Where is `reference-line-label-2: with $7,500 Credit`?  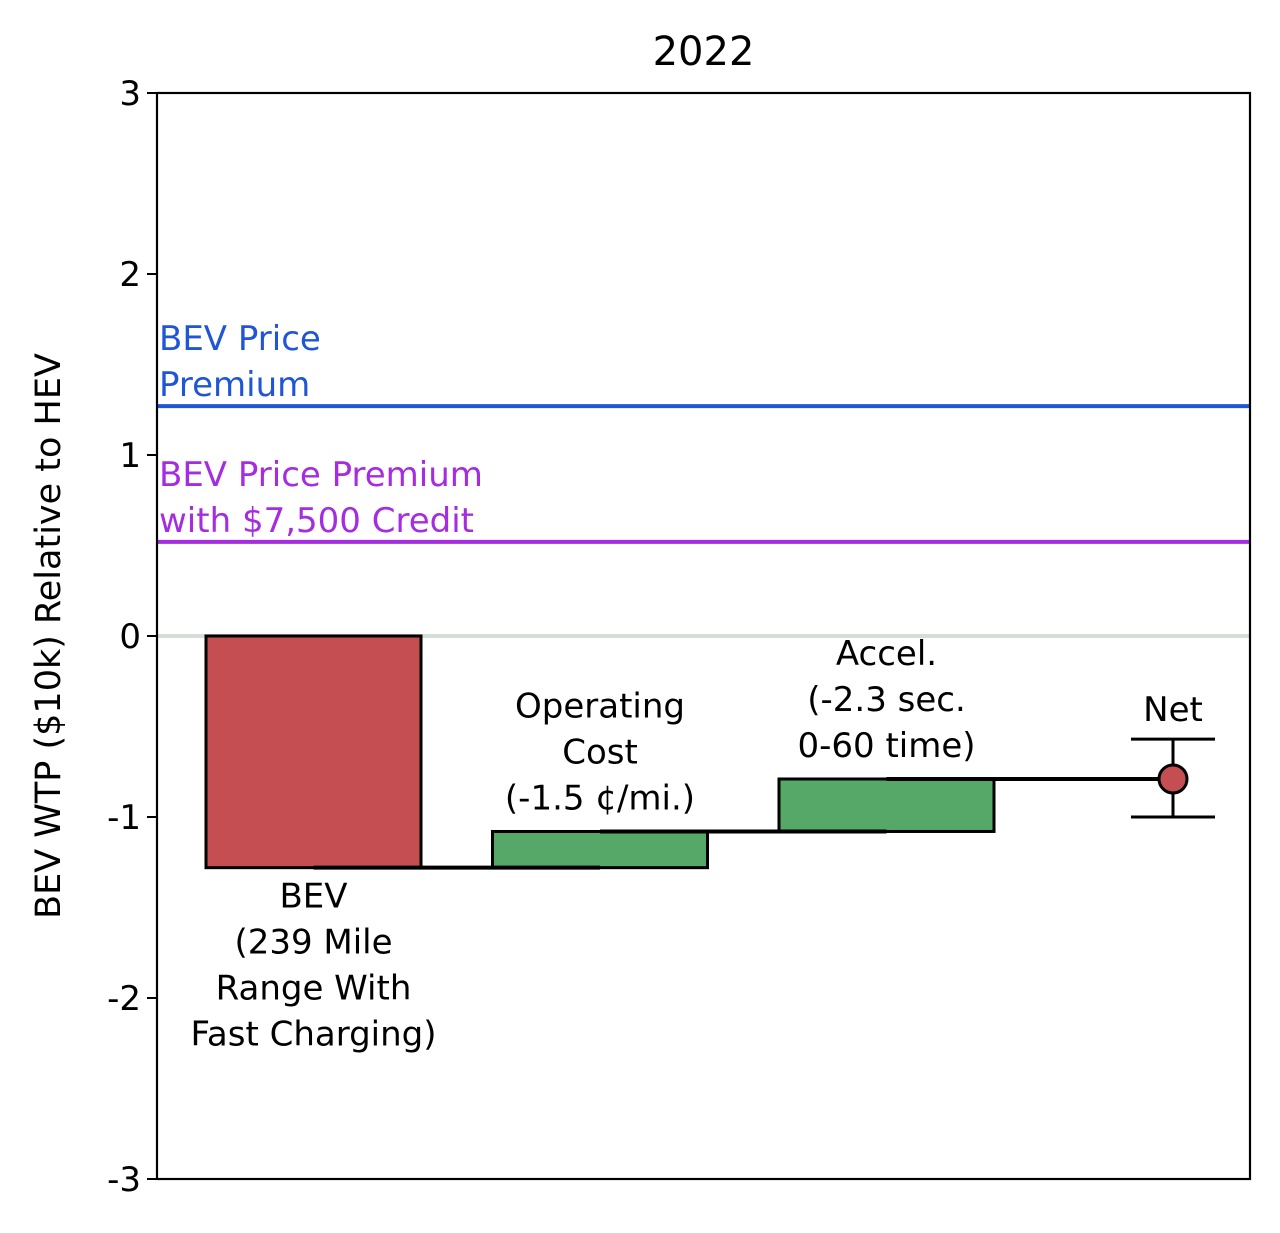 reference-line-label-2: with $7,500 Credit is located at coordinates (316, 521).